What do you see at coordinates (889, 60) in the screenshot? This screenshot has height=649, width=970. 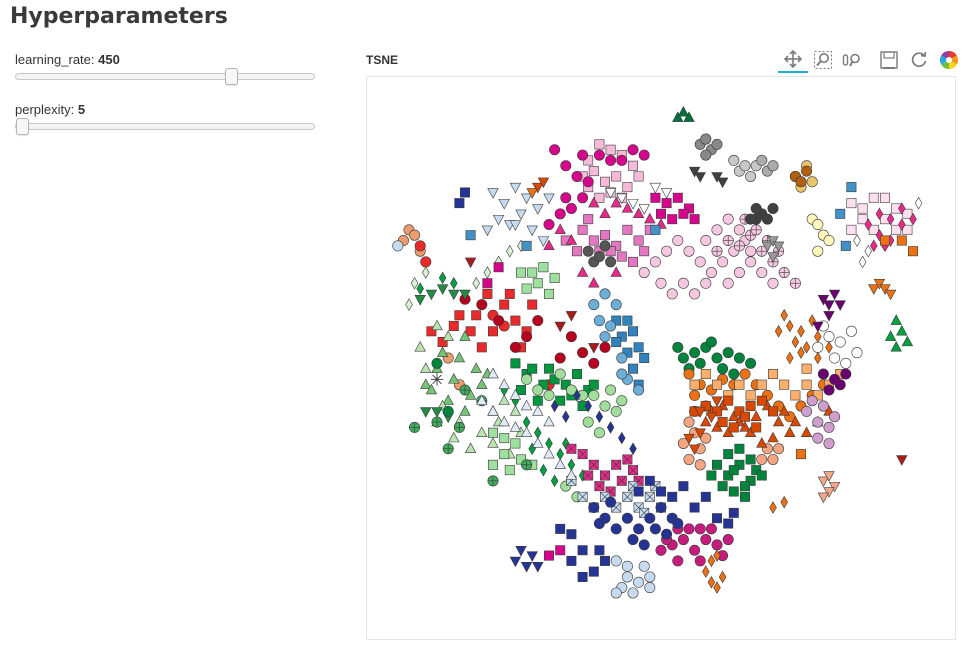 I see `save-tool` at bounding box center [889, 60].